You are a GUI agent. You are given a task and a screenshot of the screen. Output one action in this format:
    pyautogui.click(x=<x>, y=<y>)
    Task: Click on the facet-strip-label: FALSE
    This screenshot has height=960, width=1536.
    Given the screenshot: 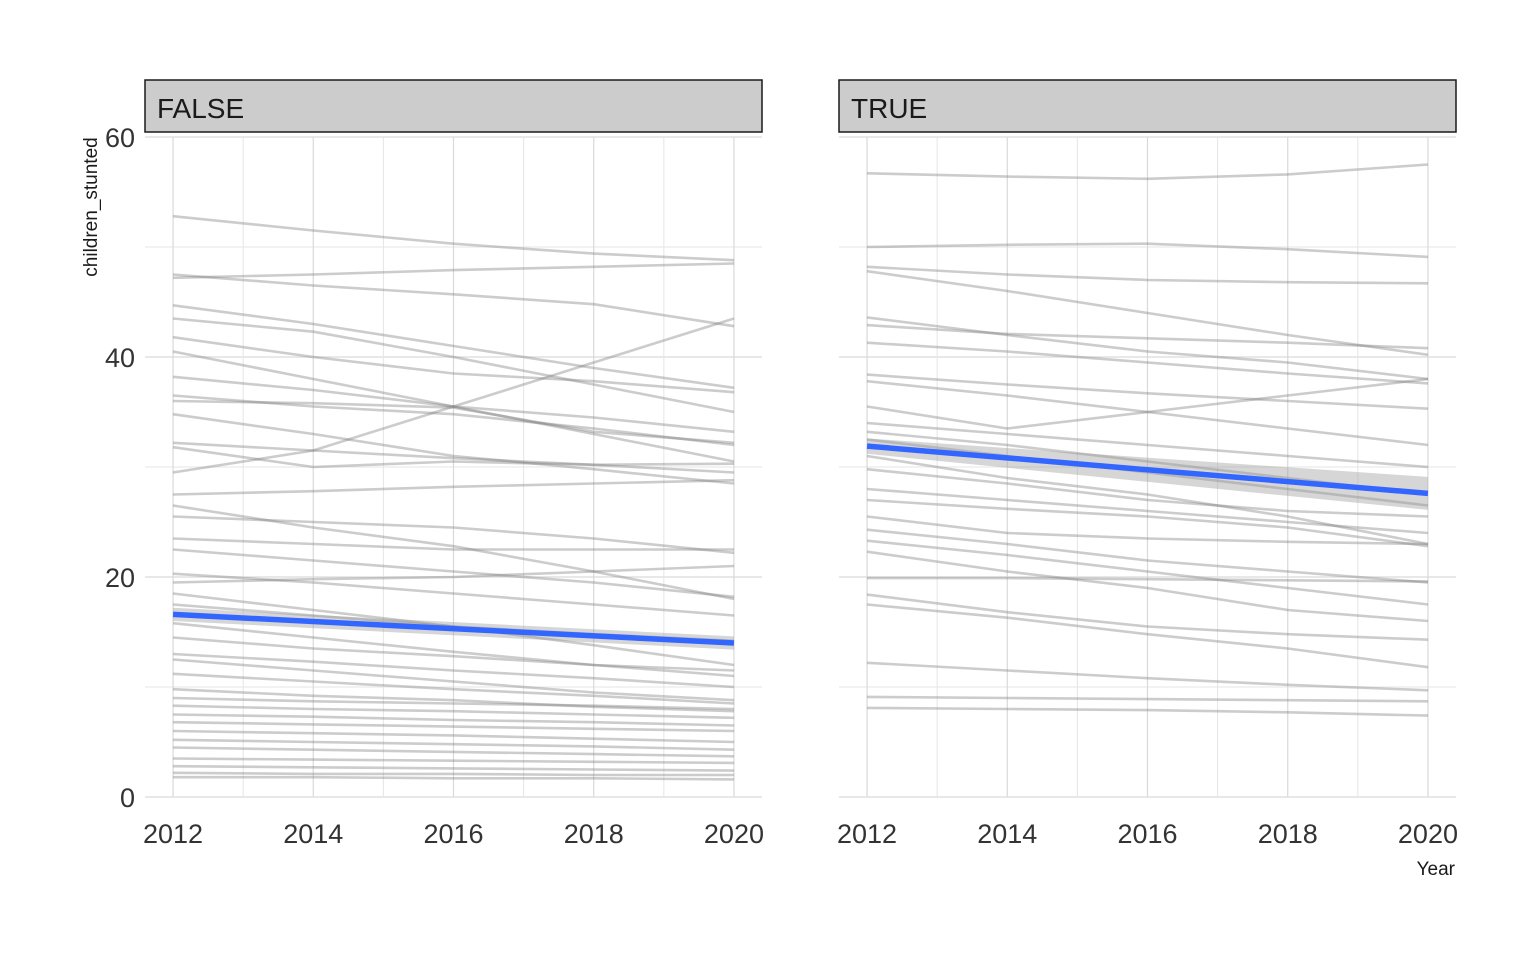 What is the action you would take?
    pyautogui.click(x=200, y=108)
    